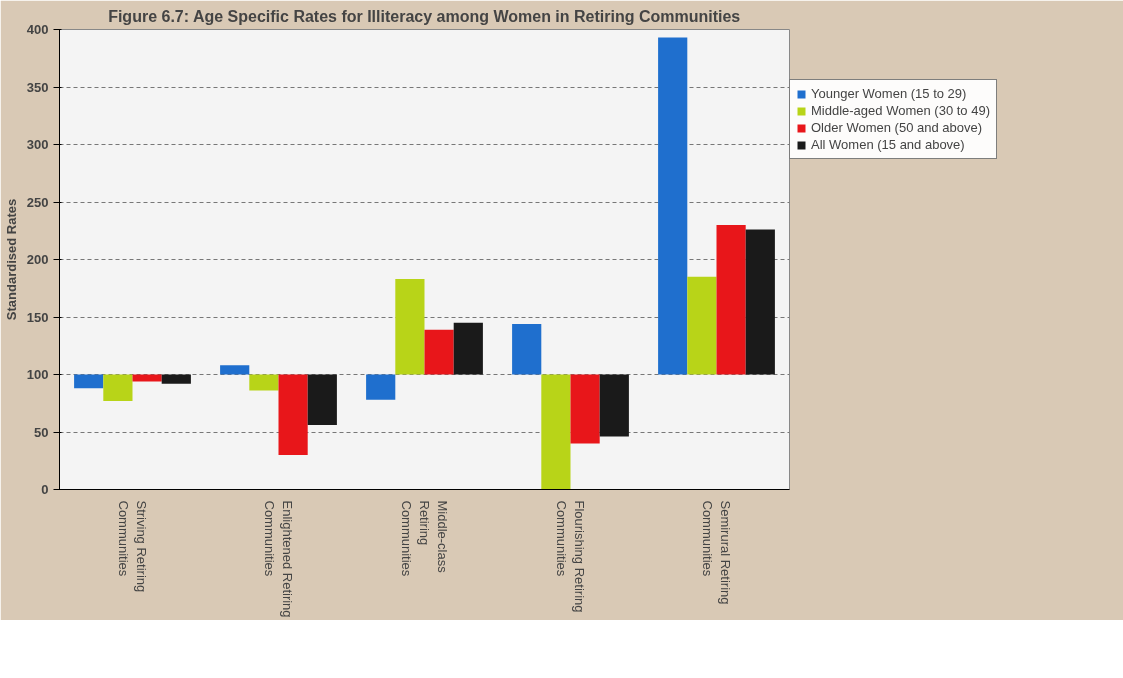  I want to click on legend-label: Older Women (50 and above), so click(897, 127).